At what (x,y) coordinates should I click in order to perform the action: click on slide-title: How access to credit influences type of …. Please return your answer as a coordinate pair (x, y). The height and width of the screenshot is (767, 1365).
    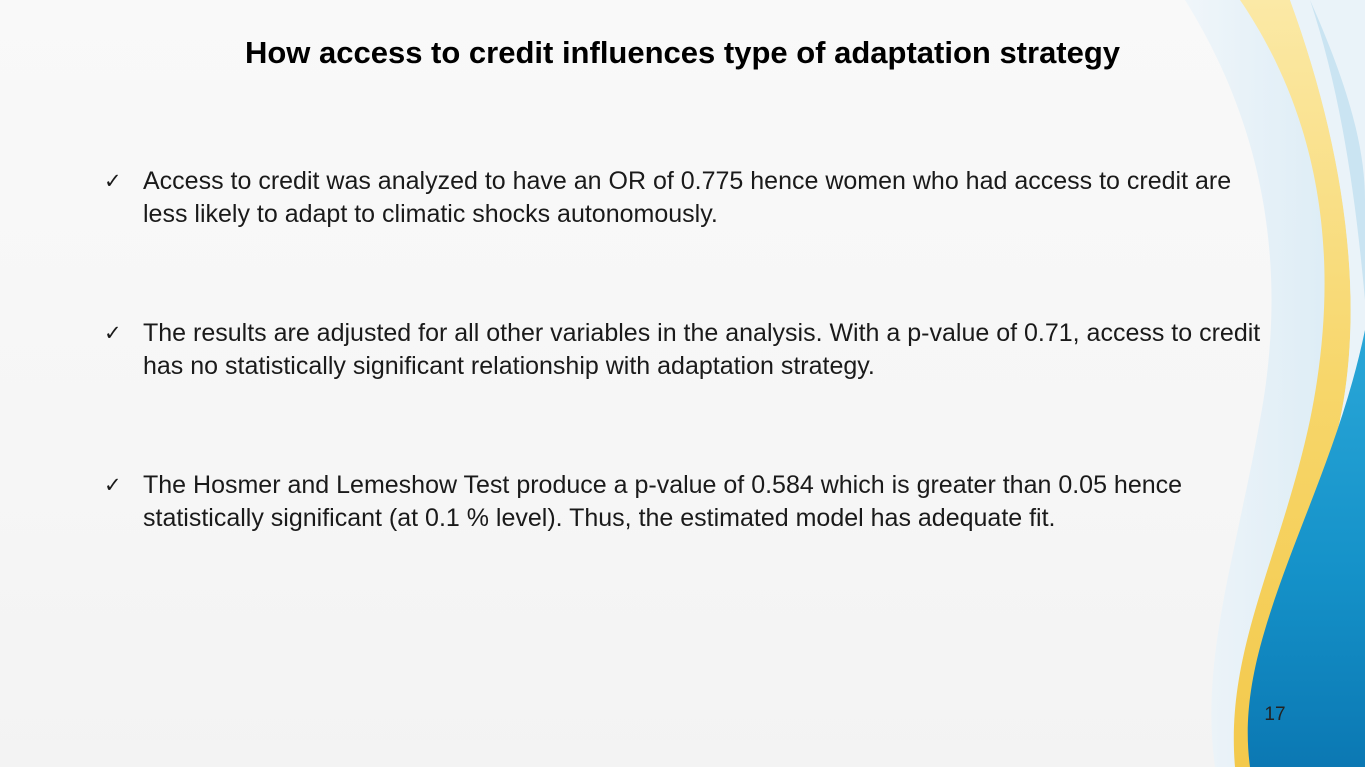
    Looking at the image, I should click on (682, 52).